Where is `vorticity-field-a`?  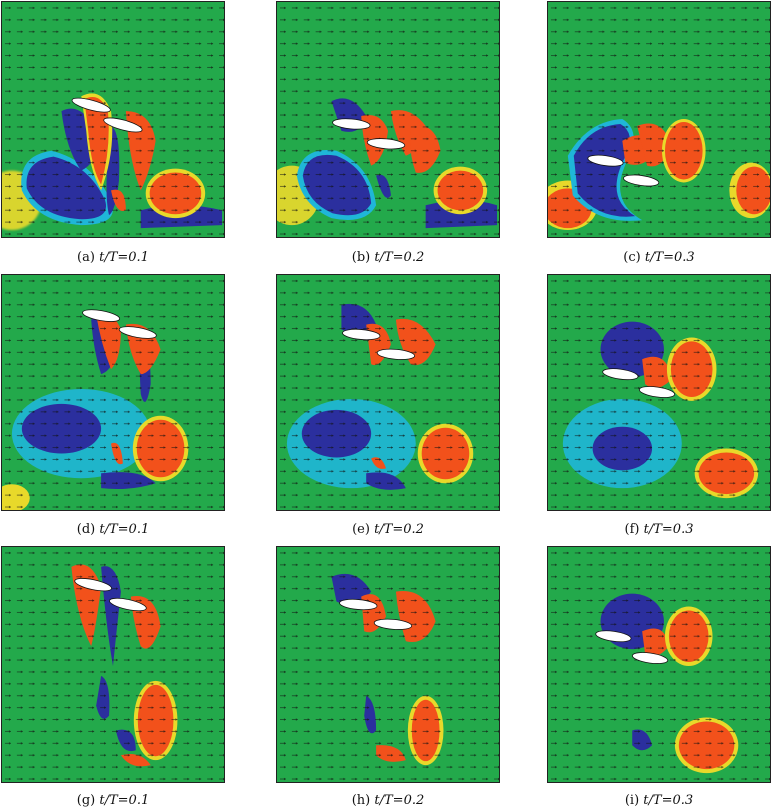
vorticity-field-a is located at coordinates (113, 119).